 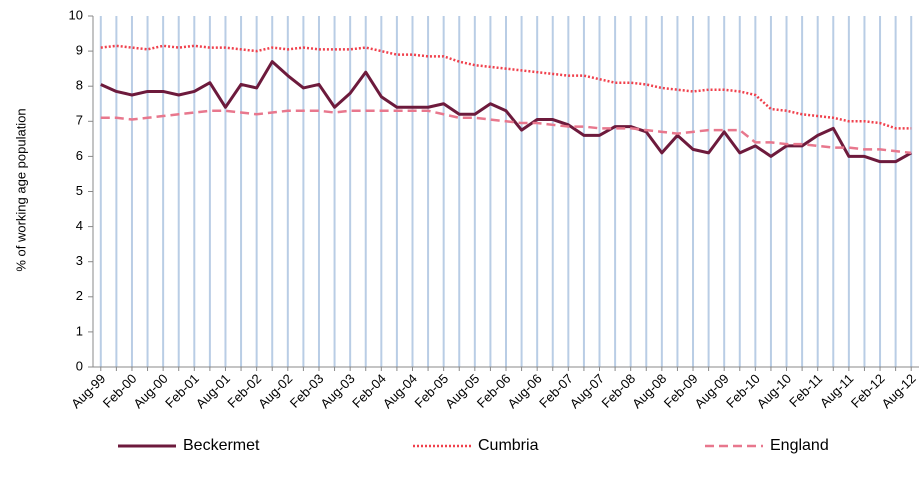 What do you see at coordinates (150, 391) in the screenshot?
I see `x-tick-label: Aug-00` at bounding box center [150, 391].